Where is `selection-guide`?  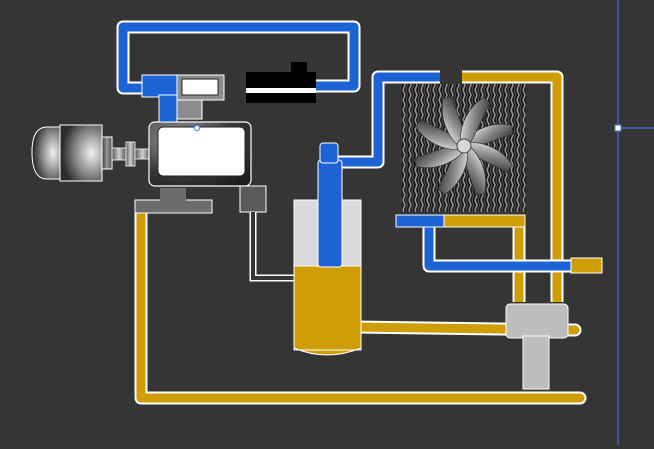 selection-guide is located at coordinates (634, 222).